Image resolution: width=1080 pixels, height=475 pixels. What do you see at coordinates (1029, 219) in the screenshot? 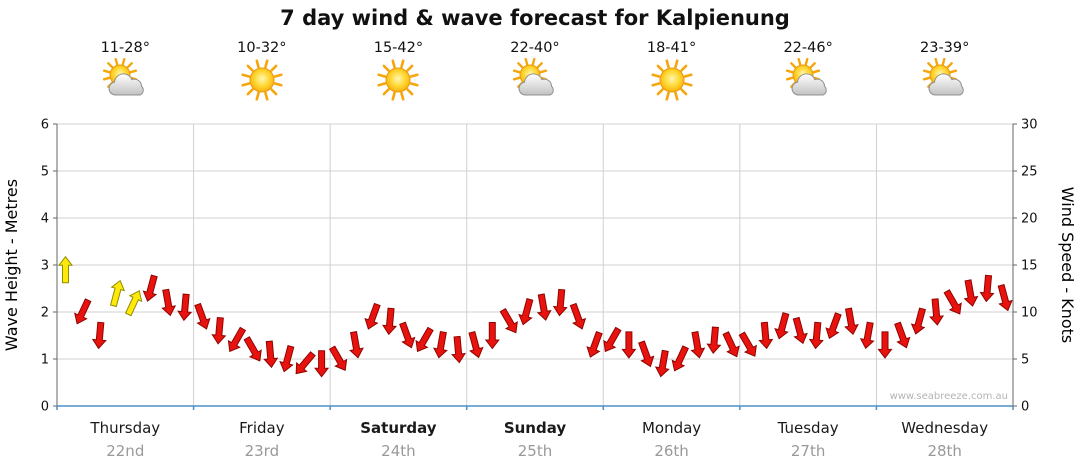
I see `wind-tick-label: 20` at bounding box center [1029, 219].